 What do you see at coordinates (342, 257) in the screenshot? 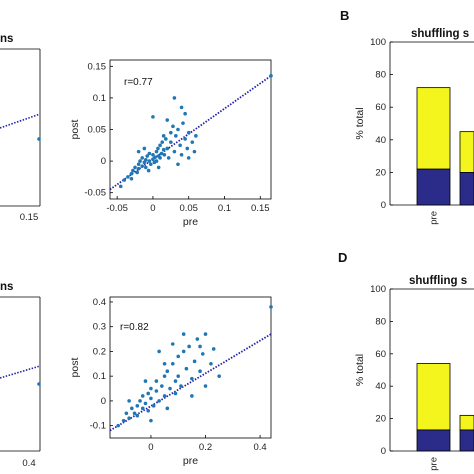
I see `panel-letter-d: D` at bounding box center [342, 257].